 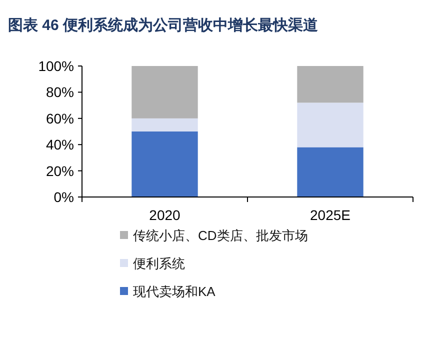 I want to click on legend-label: 传统小店、CD类店、批发市场, so click(x=220, y=235).